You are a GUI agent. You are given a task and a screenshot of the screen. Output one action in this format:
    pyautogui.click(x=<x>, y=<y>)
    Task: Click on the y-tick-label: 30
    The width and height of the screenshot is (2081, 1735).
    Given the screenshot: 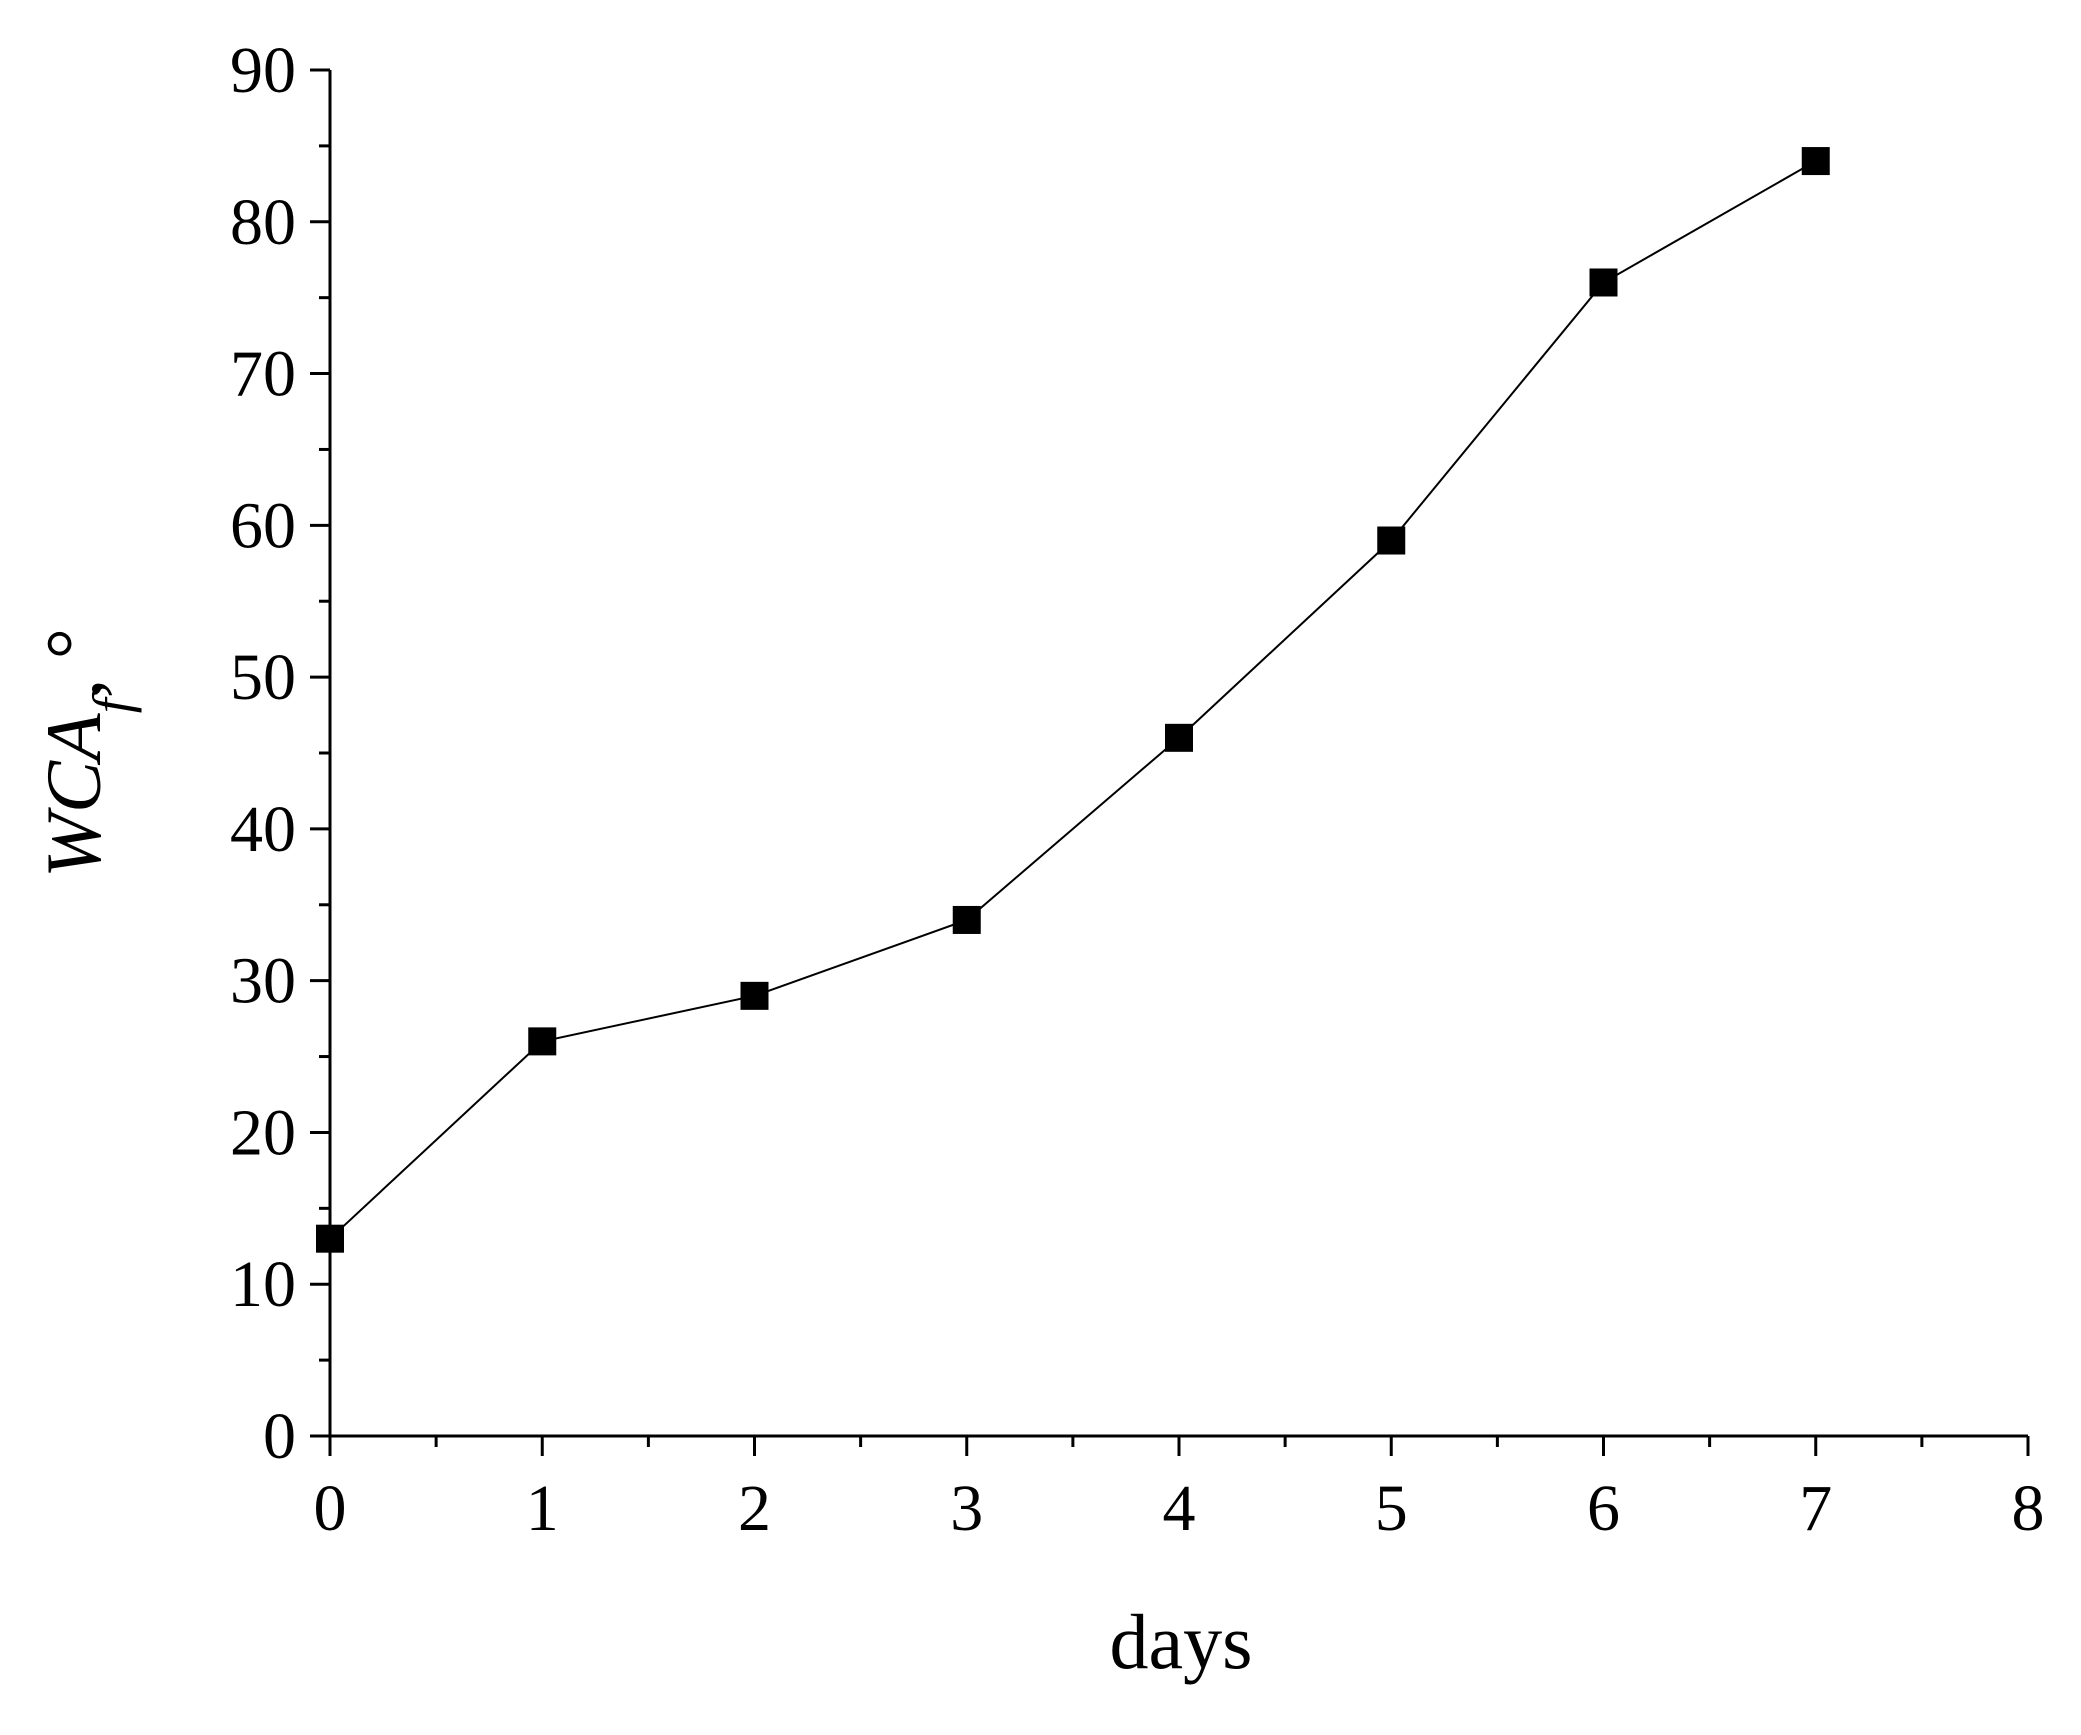 What is the action you would take?
    pyautogui.click(x=263, y=981)
    